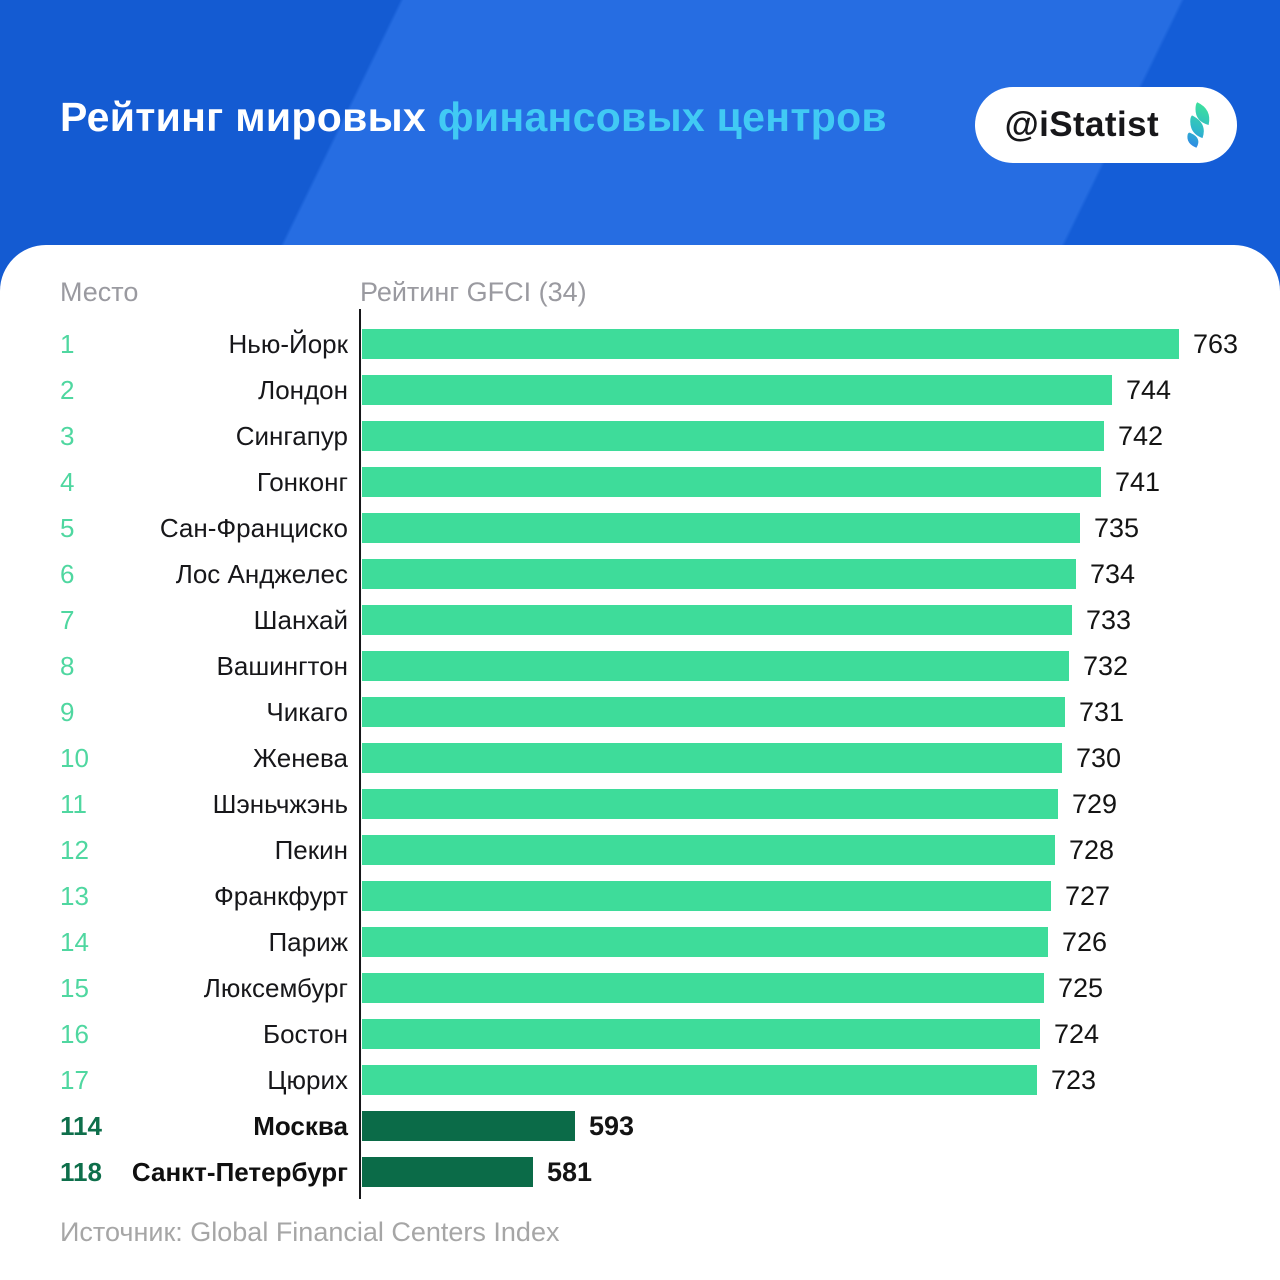  Describe the element at coordinates (796, 988) in the screenshot. I see `bar-cell: 725` at that location.